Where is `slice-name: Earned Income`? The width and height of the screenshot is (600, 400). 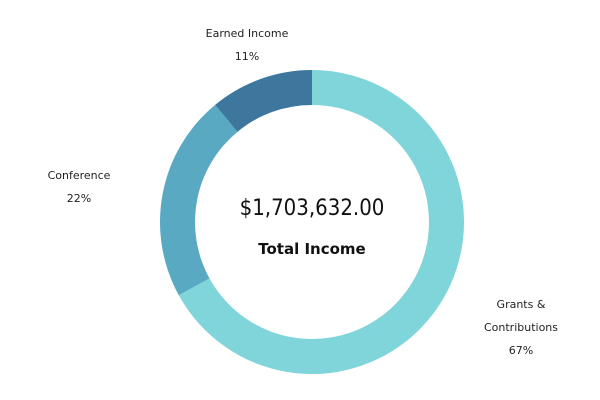
slice-name: Earned Income is located at coordinates (247, 33).